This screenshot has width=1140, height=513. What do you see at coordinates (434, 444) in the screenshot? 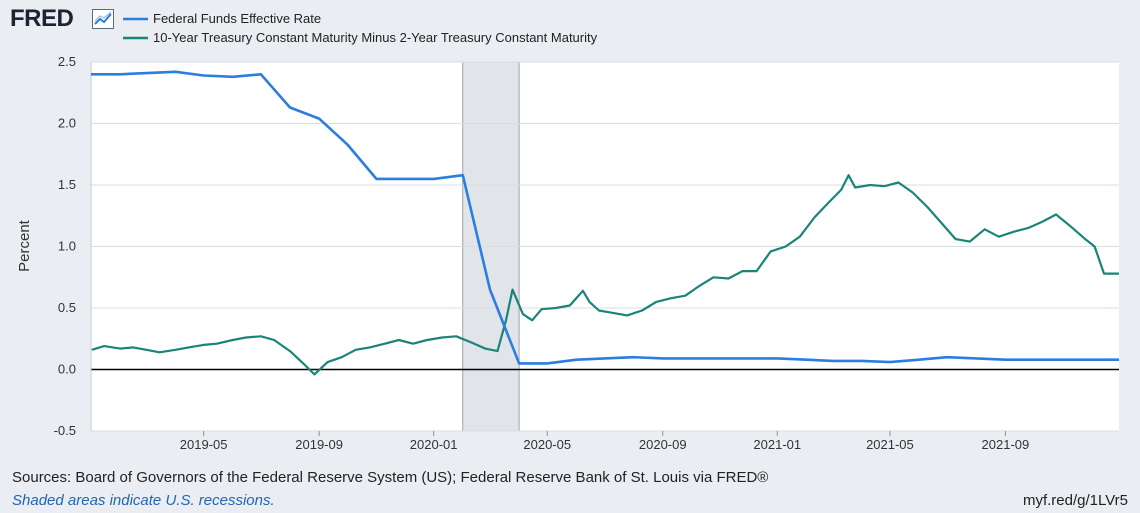
I see `x-tick-label: 2020-01` at bounding box center [434, 444].